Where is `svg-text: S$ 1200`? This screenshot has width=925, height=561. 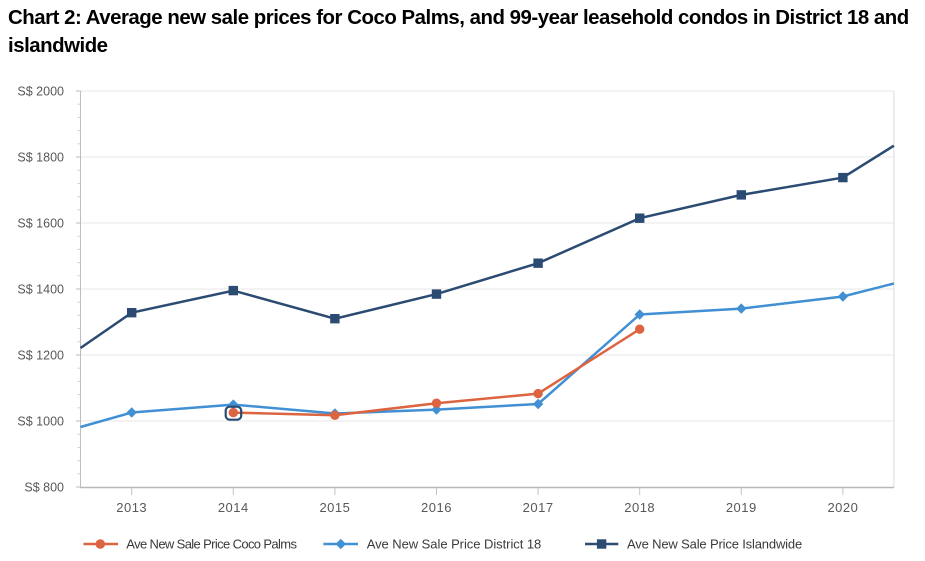 svg-text: S$ 1200 is located at coordinates (40, 356).